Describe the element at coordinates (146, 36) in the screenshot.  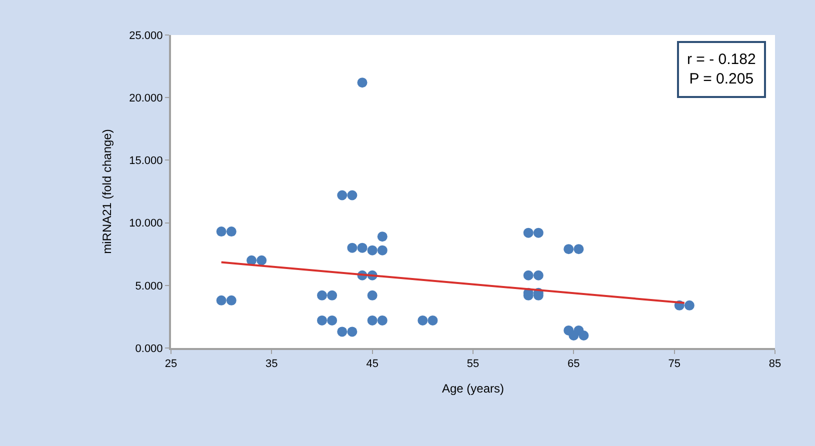
I see `y-tick-label: 25.000` at that location.